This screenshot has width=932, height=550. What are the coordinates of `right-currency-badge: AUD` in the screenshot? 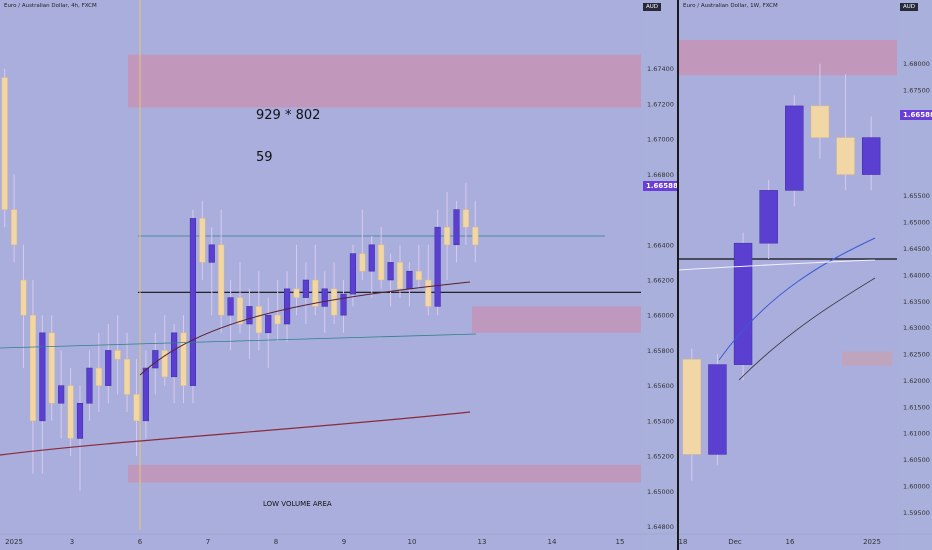 It's located at (909, 7).